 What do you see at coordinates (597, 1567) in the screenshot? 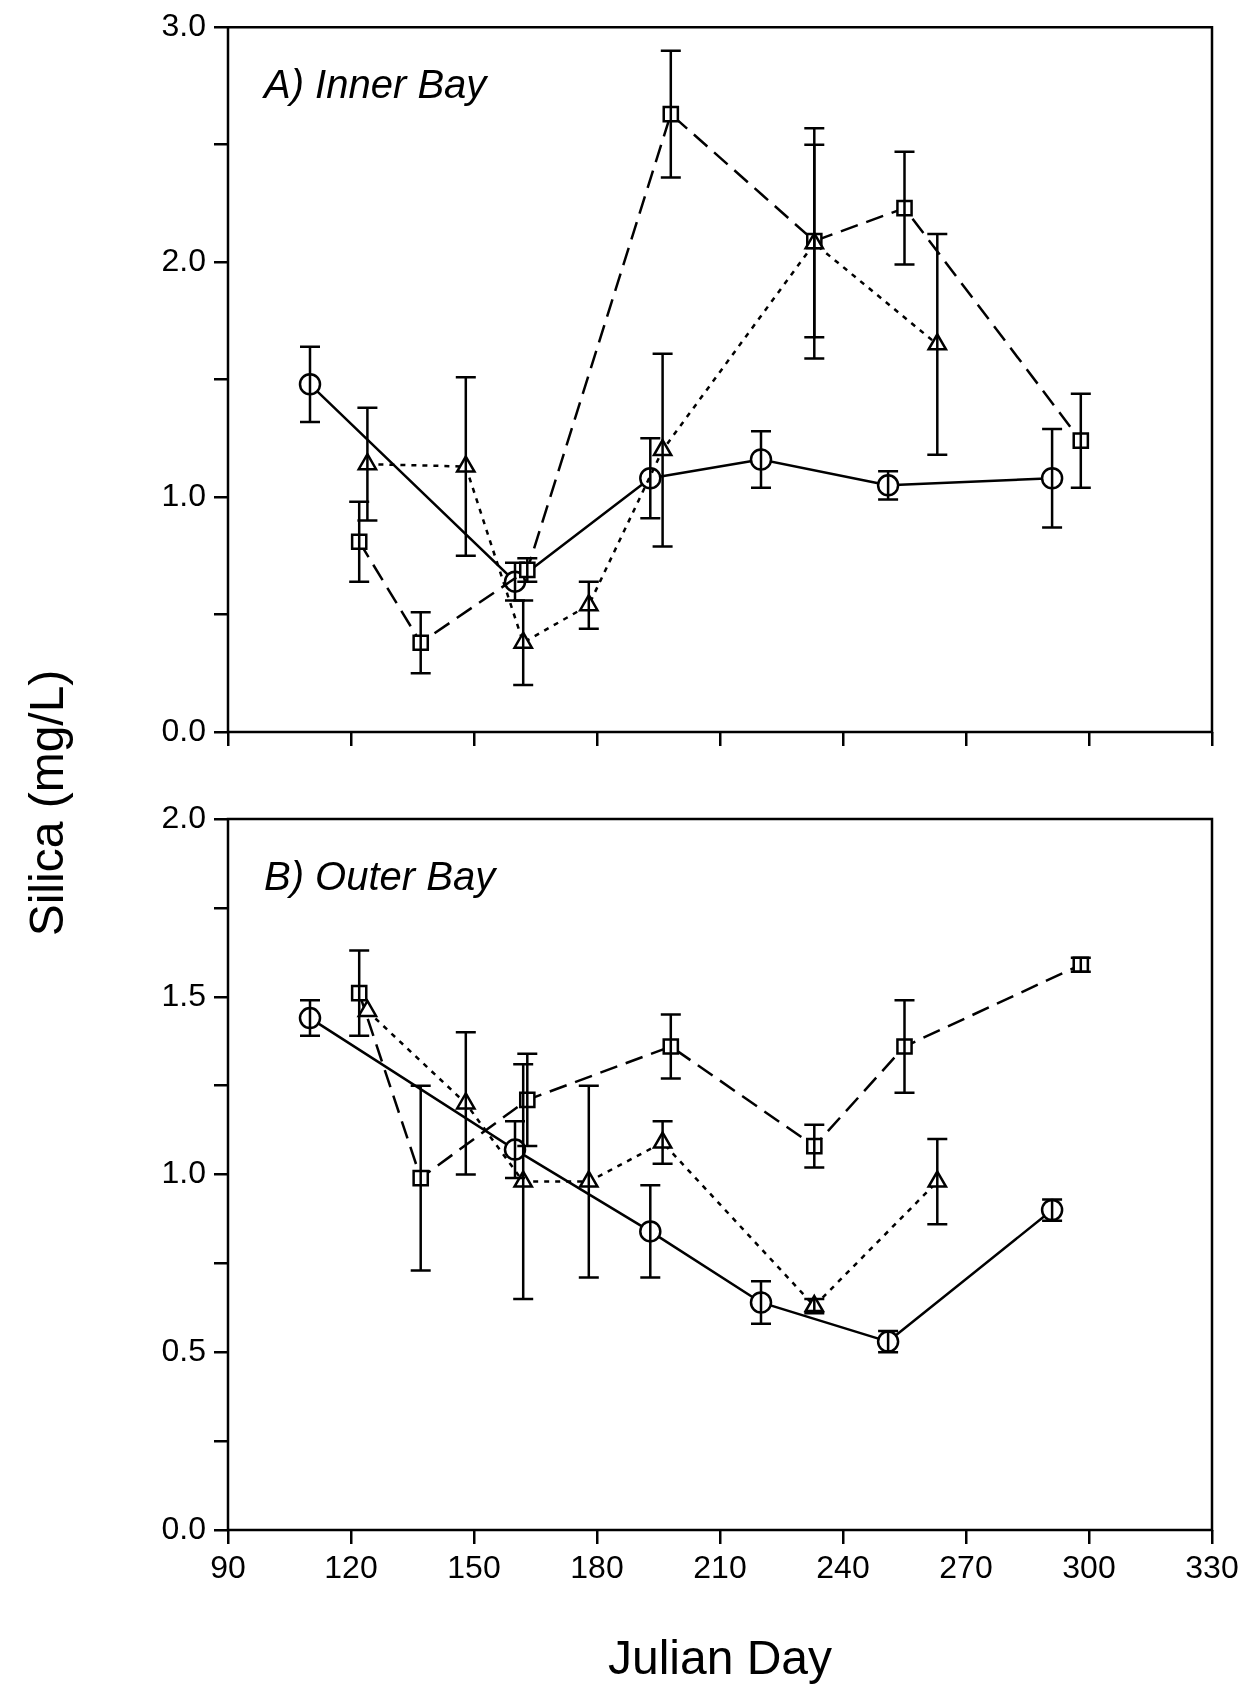
I see `x-tick-label: 180` at bounding box center [597, 1567].